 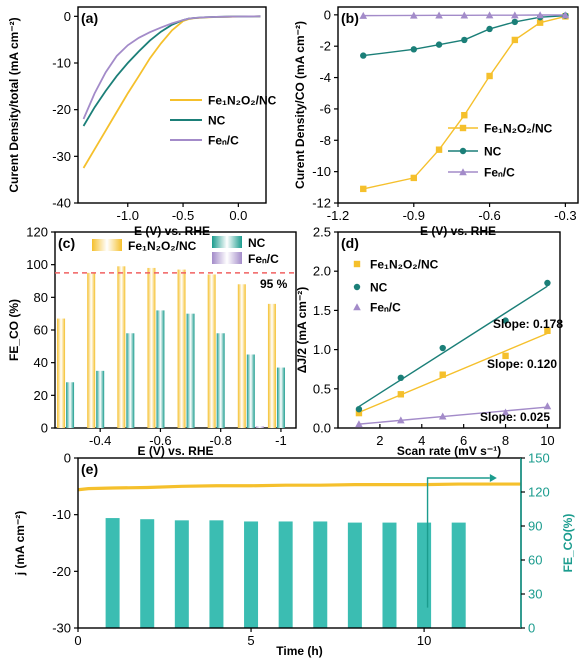 I want to click on panel-a-ytick: -20, so click(x=61, y=109).